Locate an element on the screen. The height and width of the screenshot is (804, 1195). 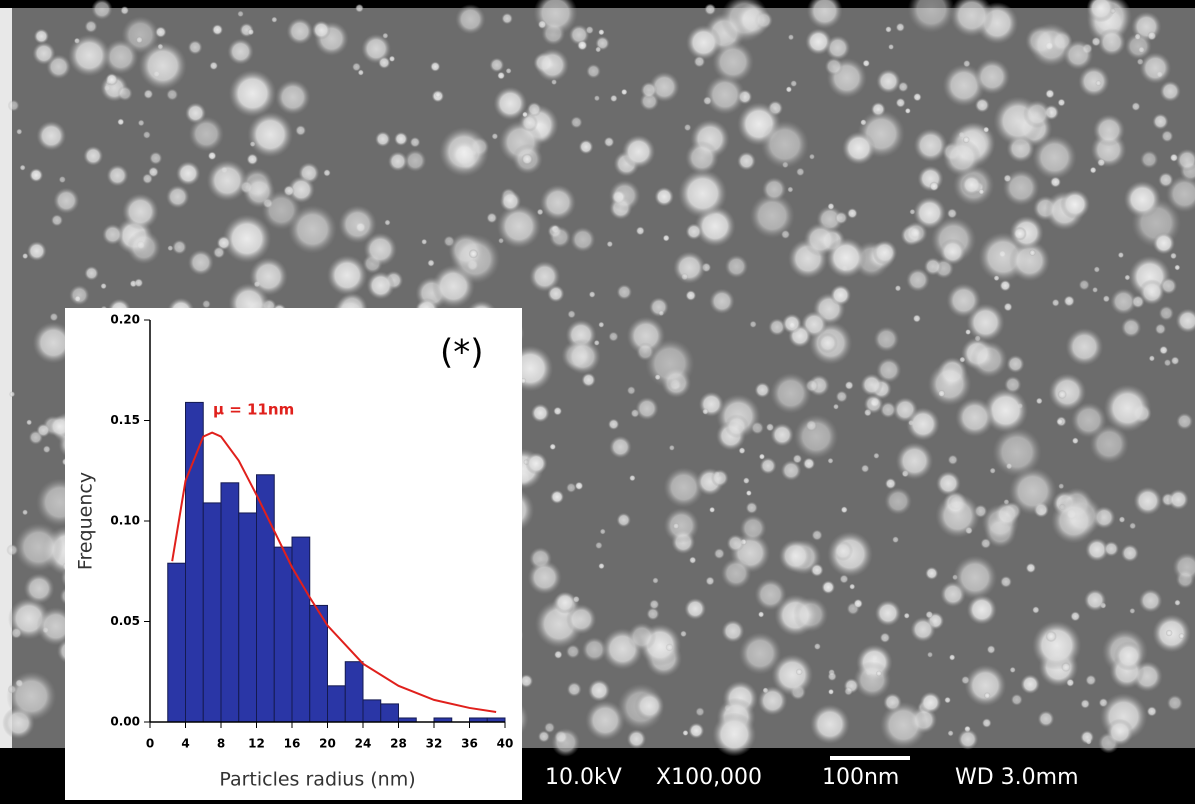
fit-curve is located at coordinates (334, 572).